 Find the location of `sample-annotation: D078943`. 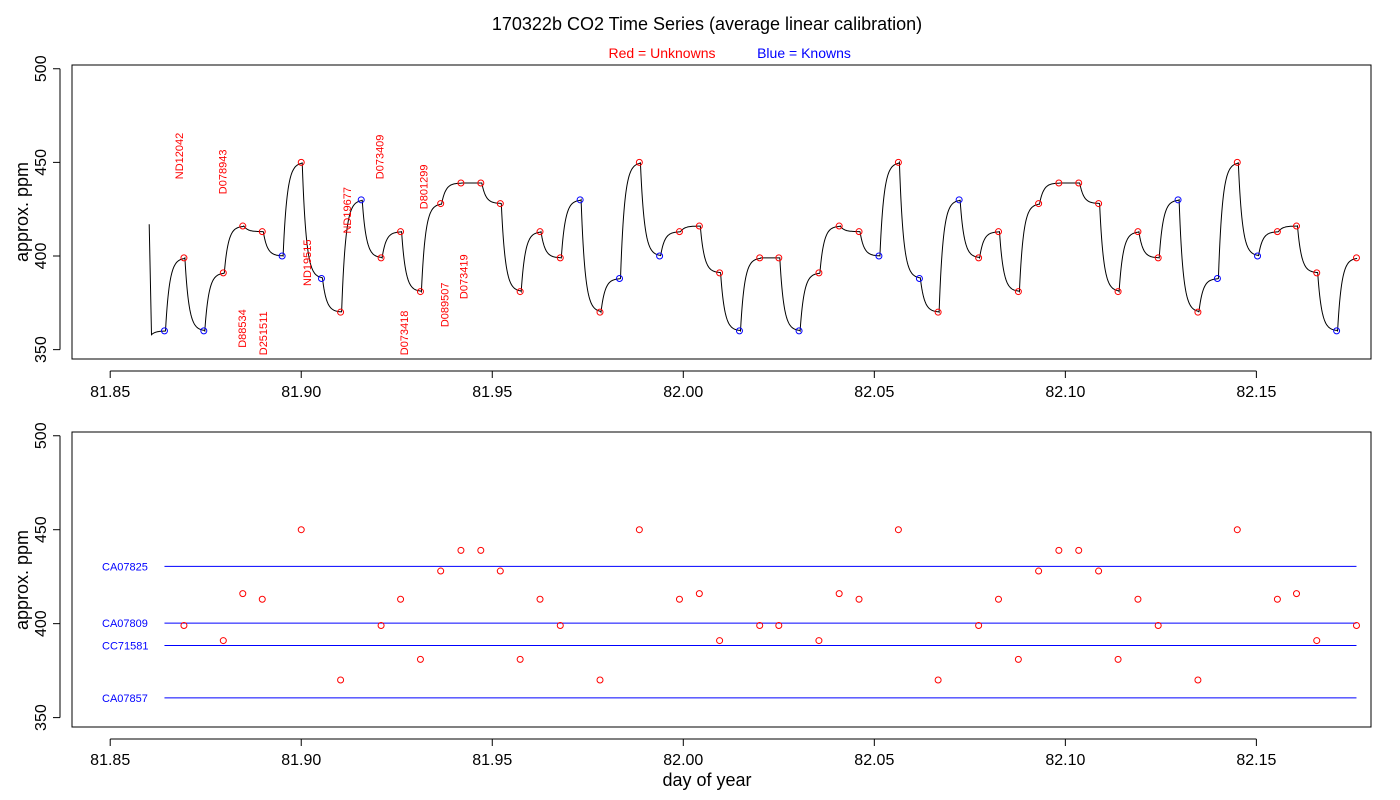

sample-annotation: D078943 is located at coordinates (224, 172).